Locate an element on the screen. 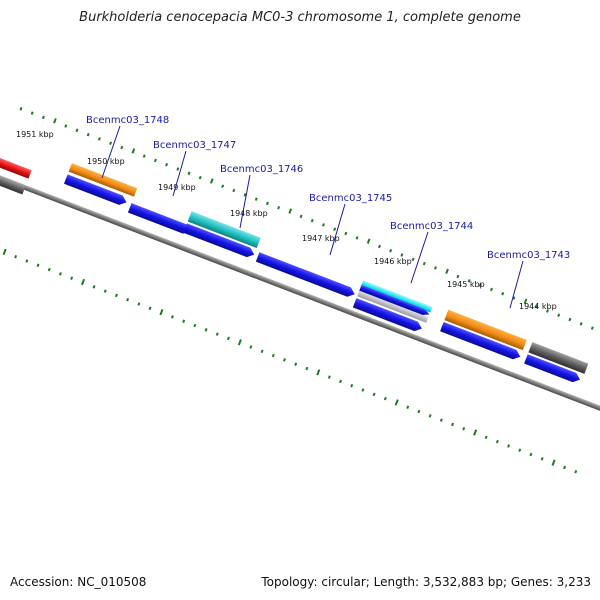  gene-label: Bcenmc03_1748 is located at coordinates (127, 120).